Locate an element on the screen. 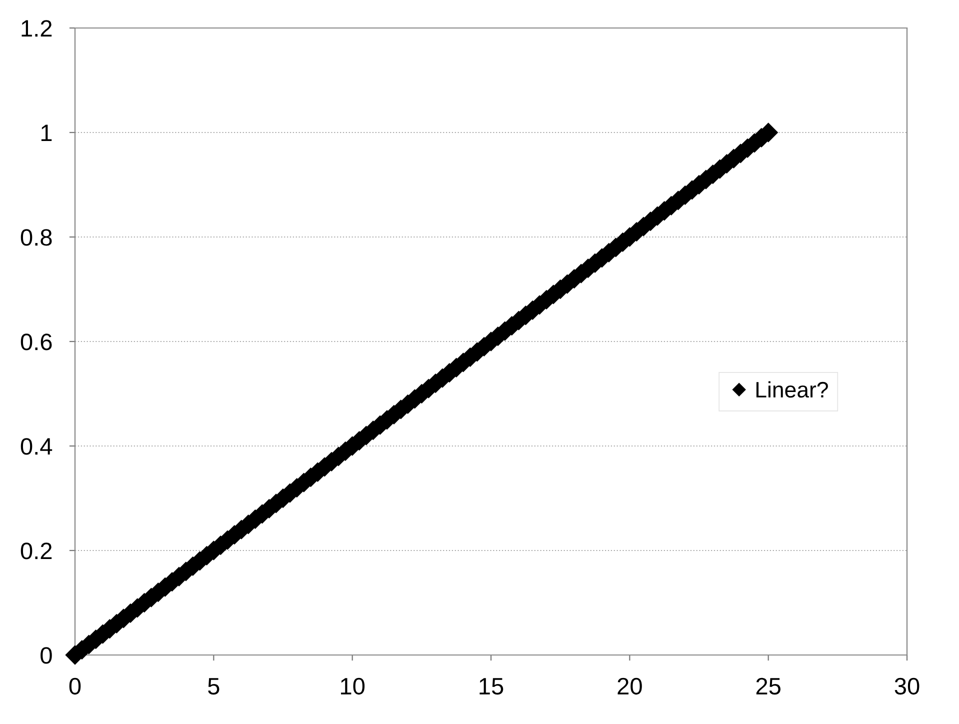  y-tick-label: 0.8 is located at coordinates (36, 237).